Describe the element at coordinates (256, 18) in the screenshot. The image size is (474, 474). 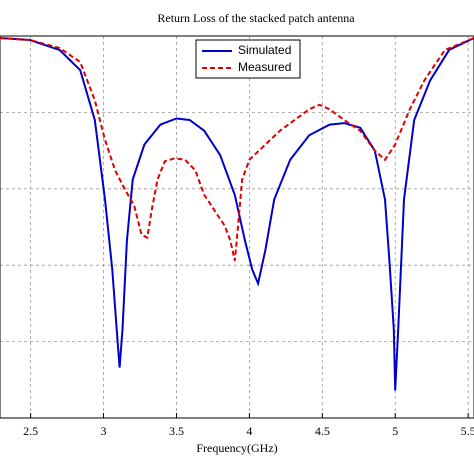
I see `chart-title: Return Loss of the stacked patch antenna` at that location.